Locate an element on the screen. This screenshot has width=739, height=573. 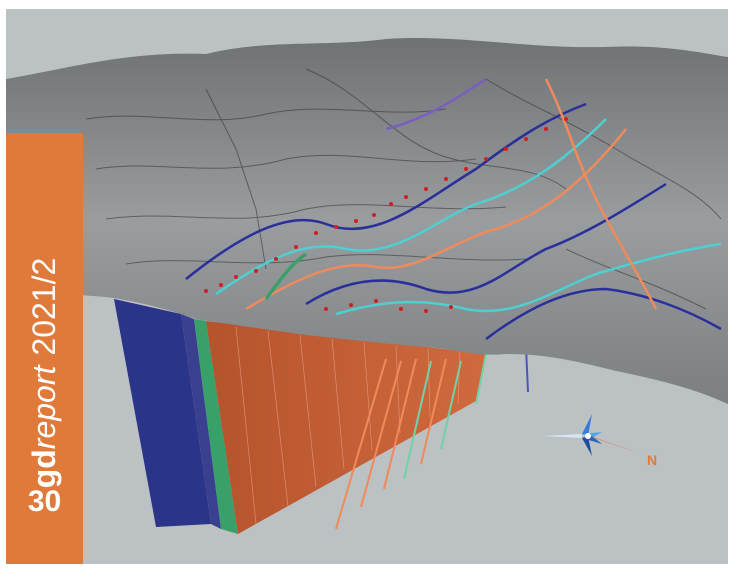
compass-north-label: N is located at coordinates (652, 460).